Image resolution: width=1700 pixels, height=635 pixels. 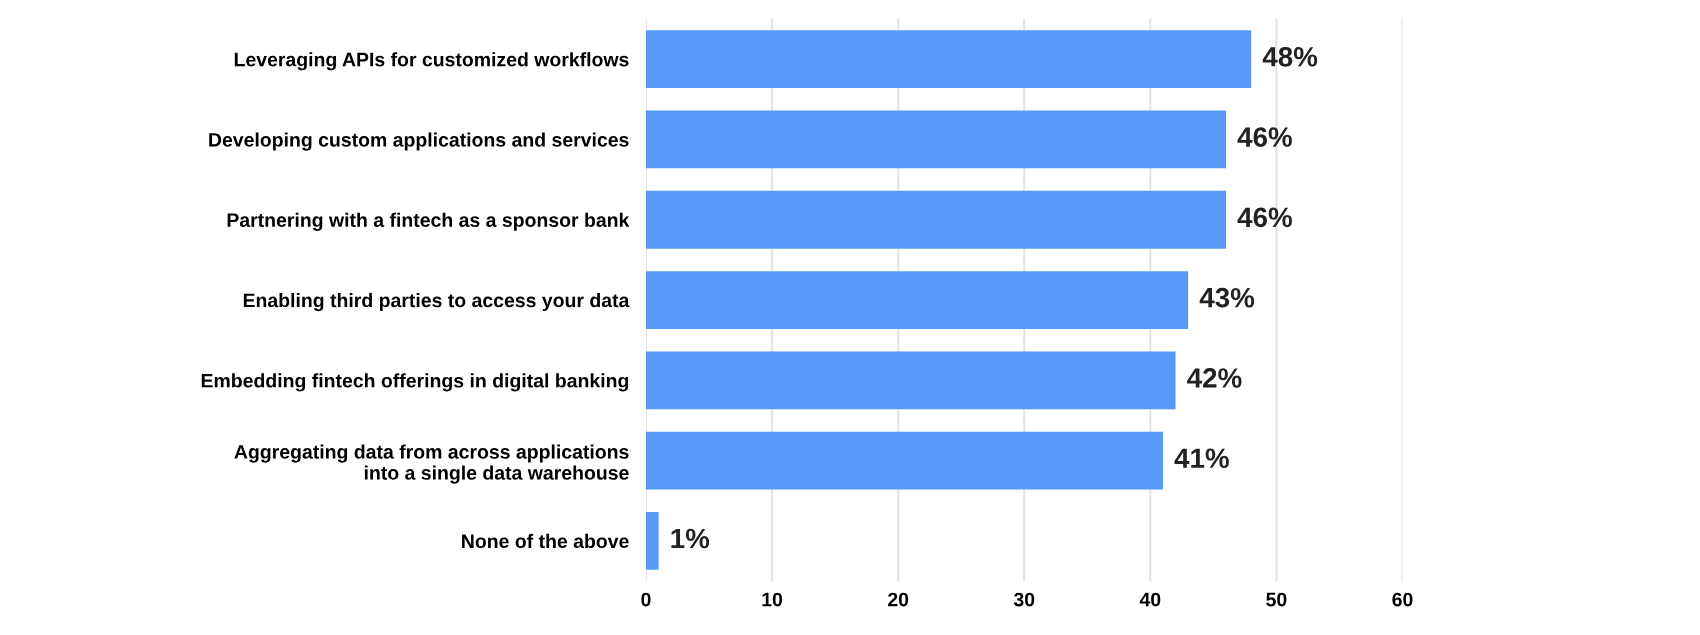 What do you see at coordinates (1024, 599) in the screenshot?
I see `x-tick-label: 30` at bounding box center [1024, 599].